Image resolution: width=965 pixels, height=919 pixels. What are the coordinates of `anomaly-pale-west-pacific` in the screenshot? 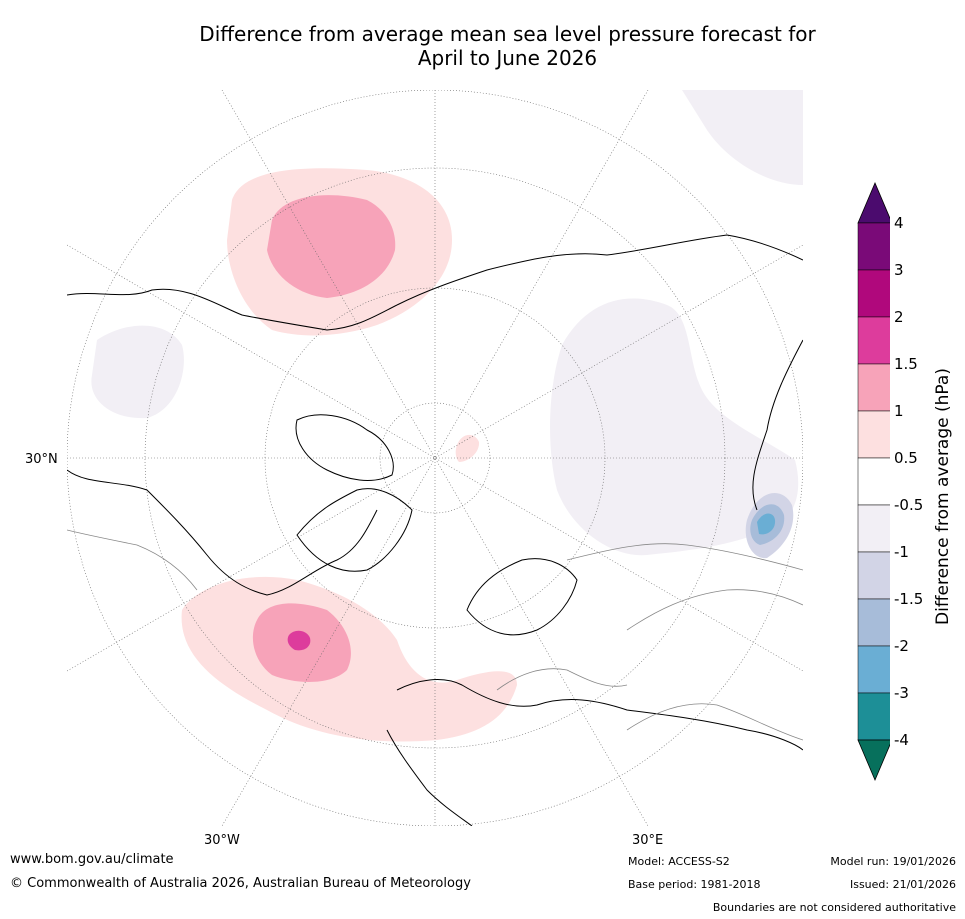 It's located at (137, 372).